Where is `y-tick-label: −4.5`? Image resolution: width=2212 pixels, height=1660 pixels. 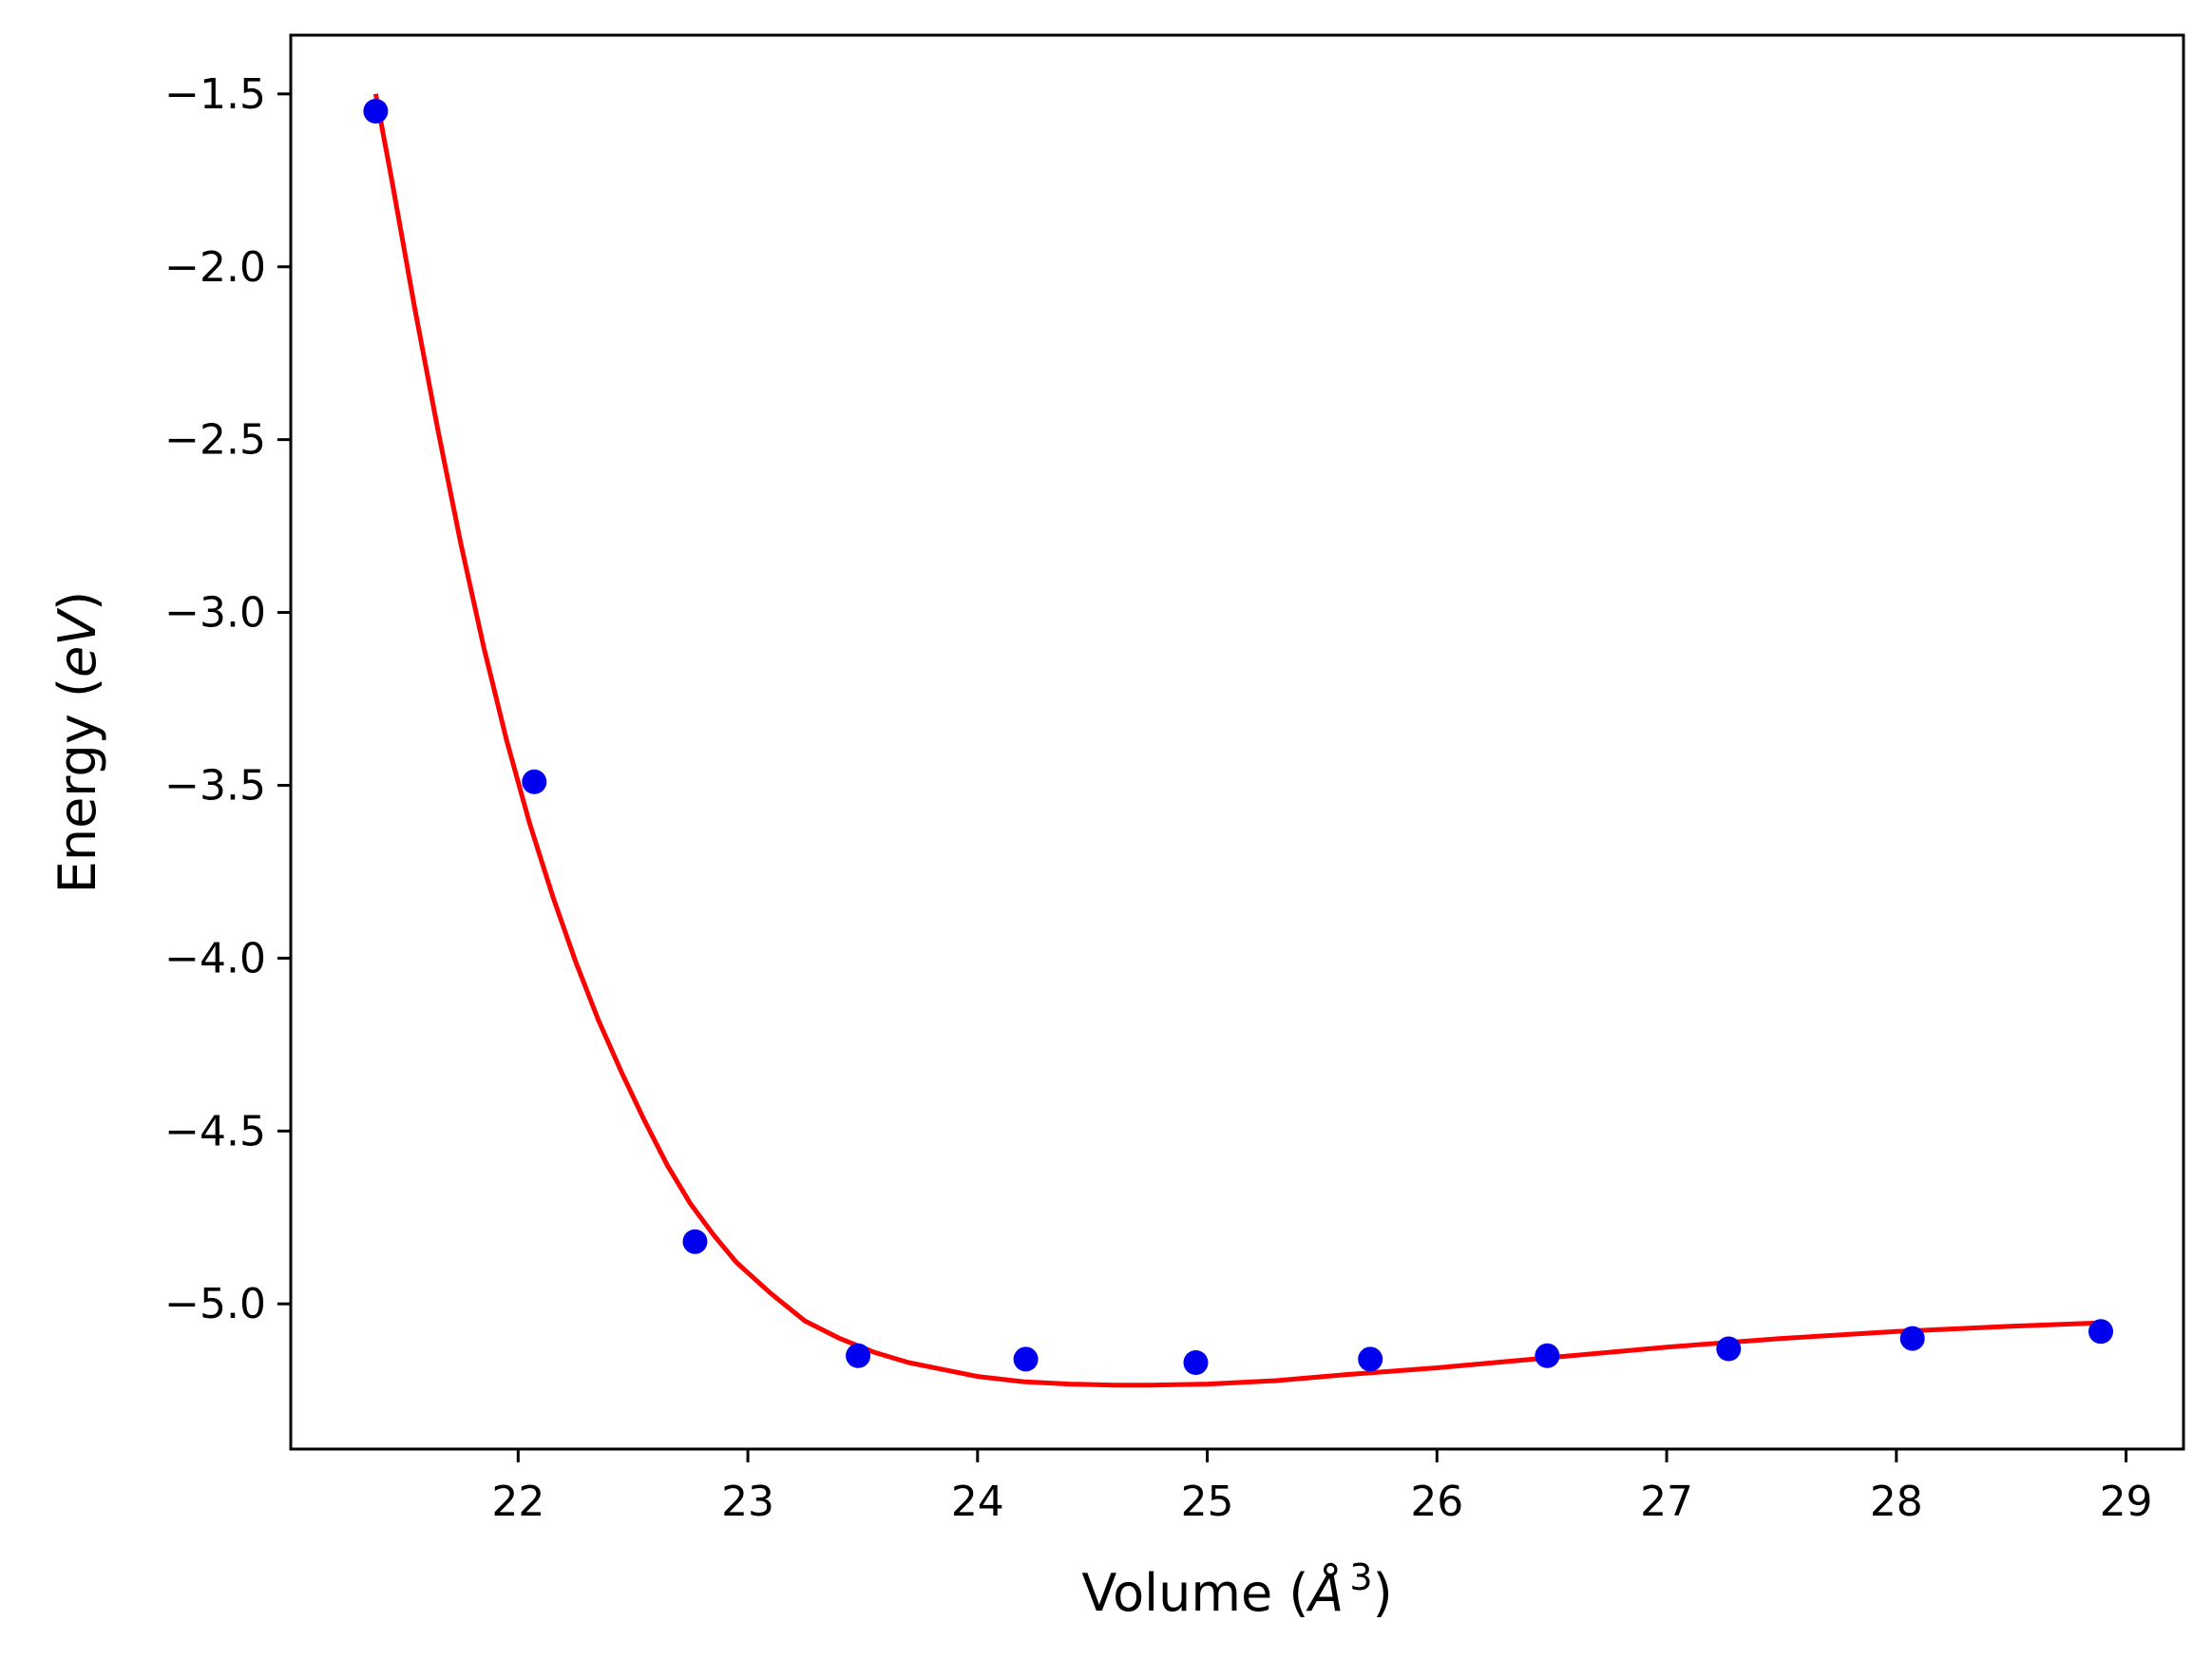 y-tick-label: −4.5 is located at coordinates (215, 1131).